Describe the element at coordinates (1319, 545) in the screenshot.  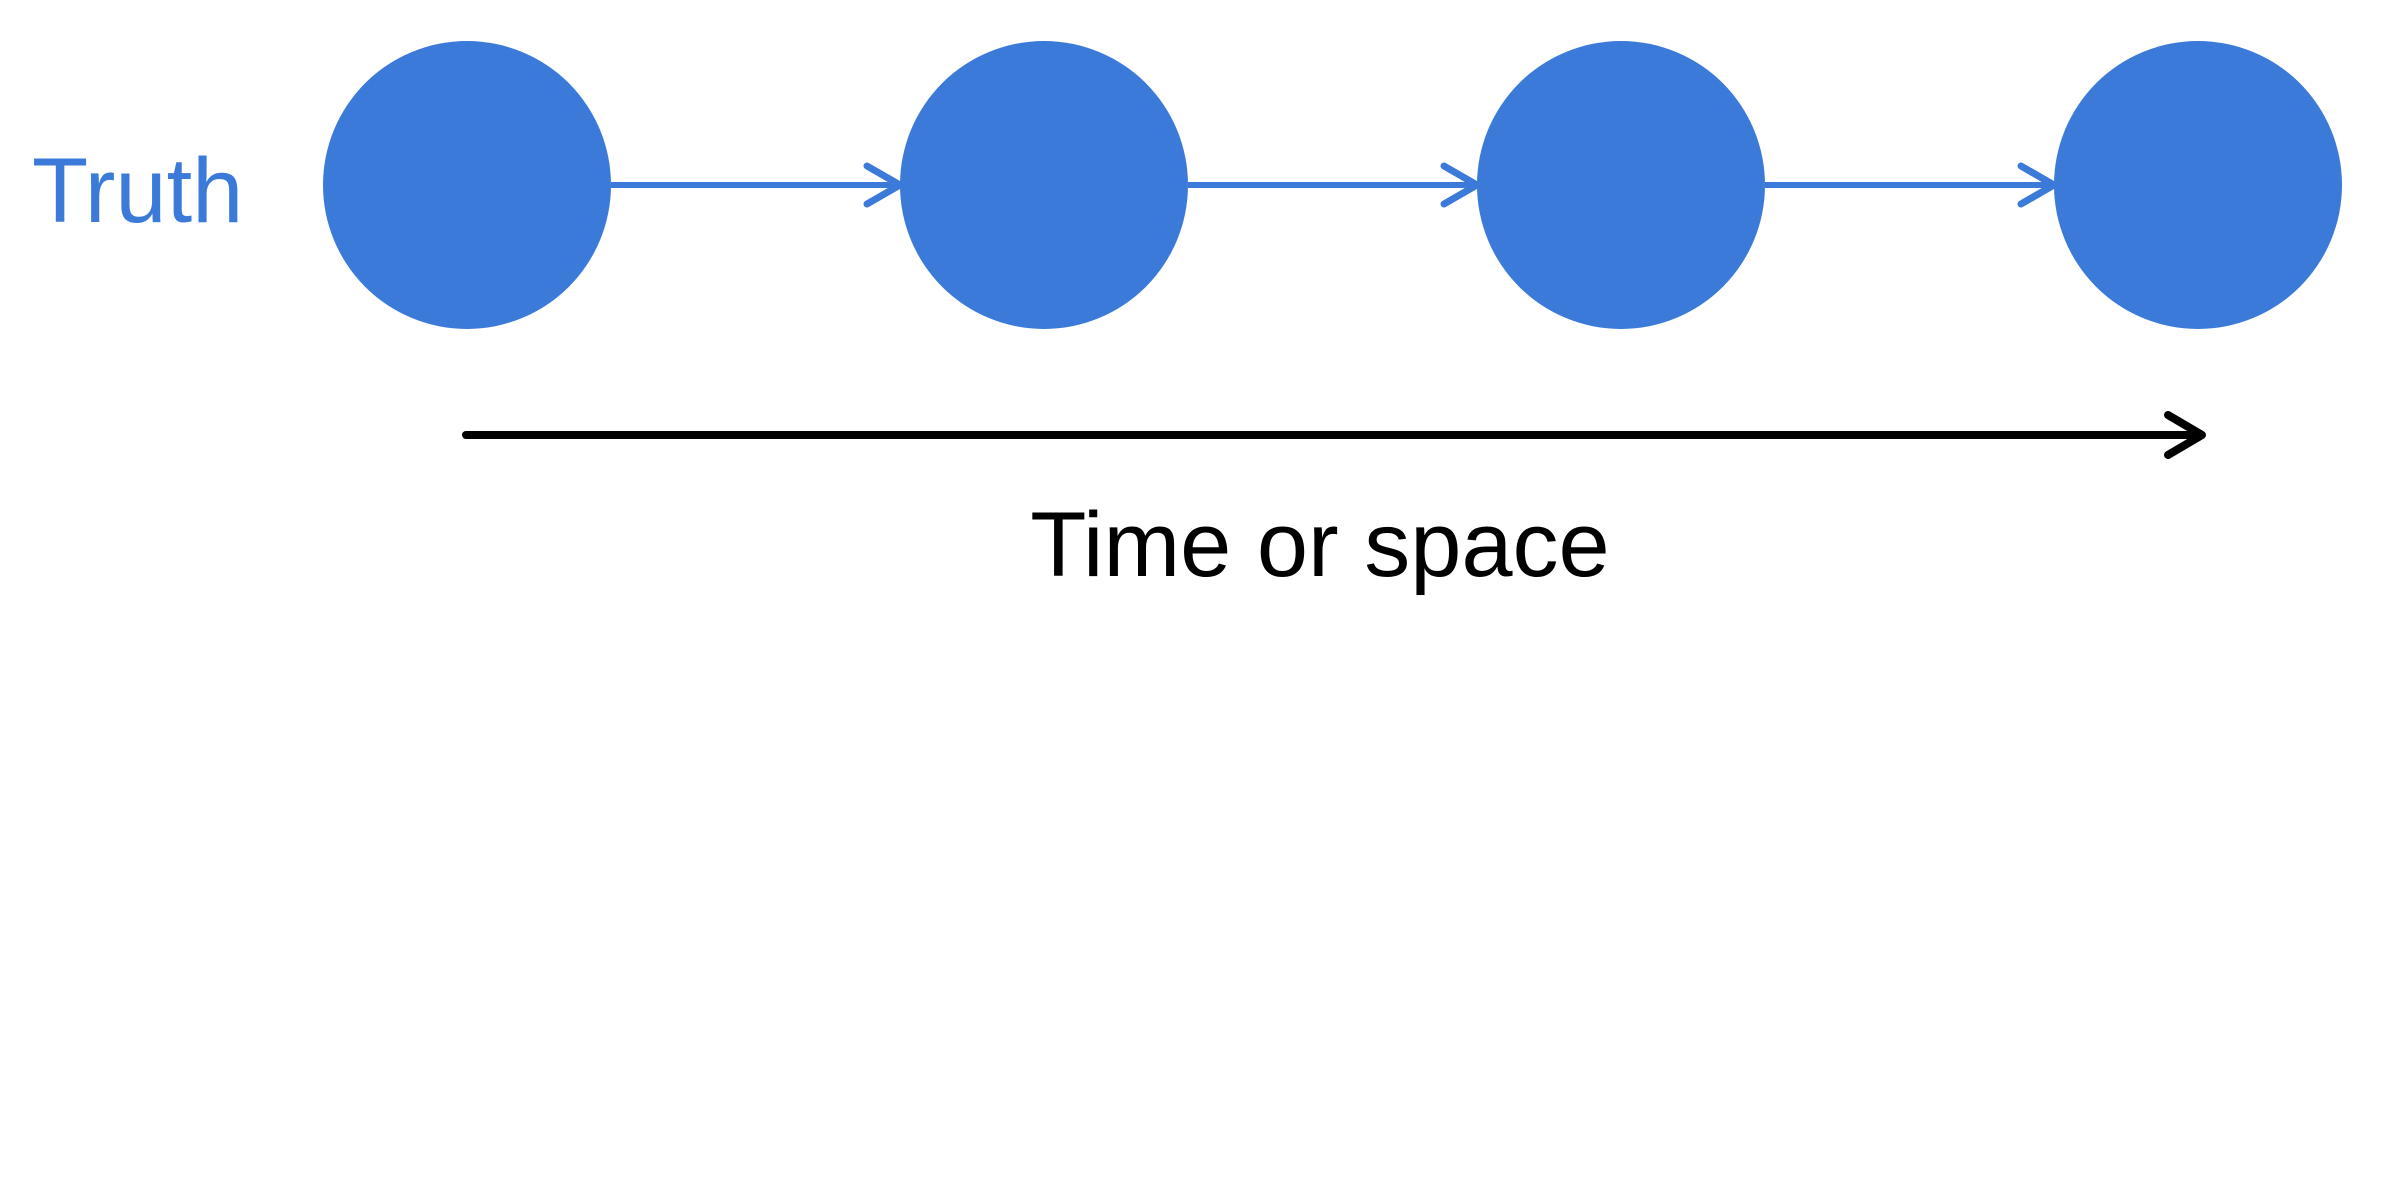
I see `axis-label-time-or-space: Time or space` at that location.